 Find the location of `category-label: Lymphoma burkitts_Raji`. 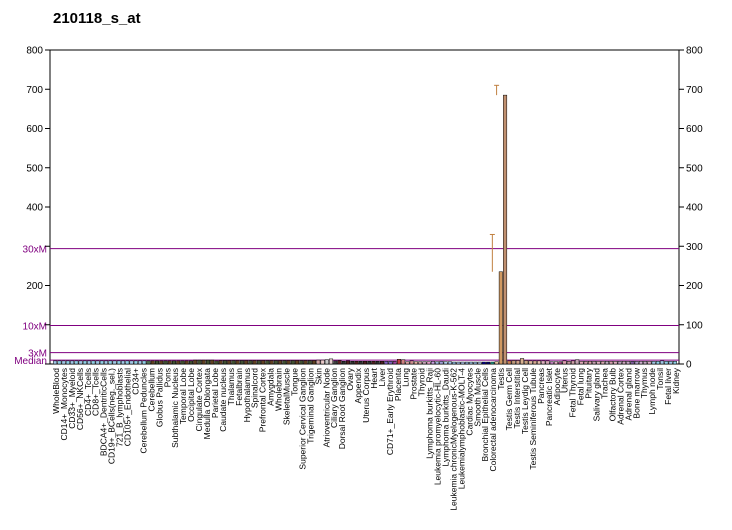

category-label: Lymphoma burkitts_Raji is located at coordinates (430, 413).